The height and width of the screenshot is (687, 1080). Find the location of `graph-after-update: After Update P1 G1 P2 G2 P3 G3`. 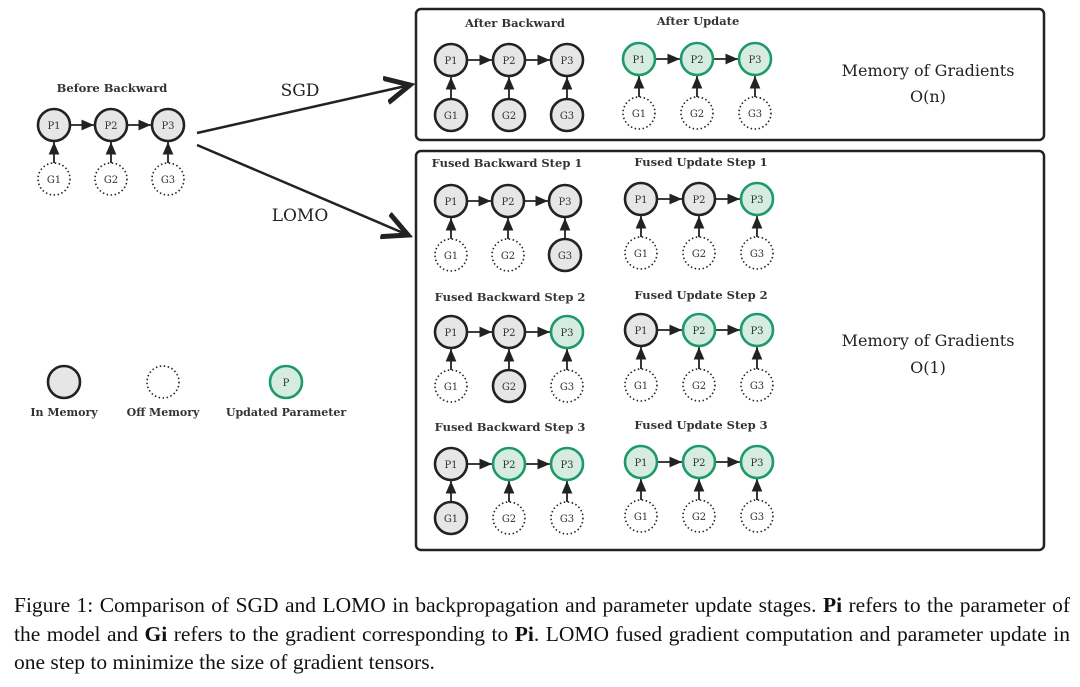

graph-after-update: After Update P1 G1 P2 G2 P3 G3 is located at coordinates (697, 72).